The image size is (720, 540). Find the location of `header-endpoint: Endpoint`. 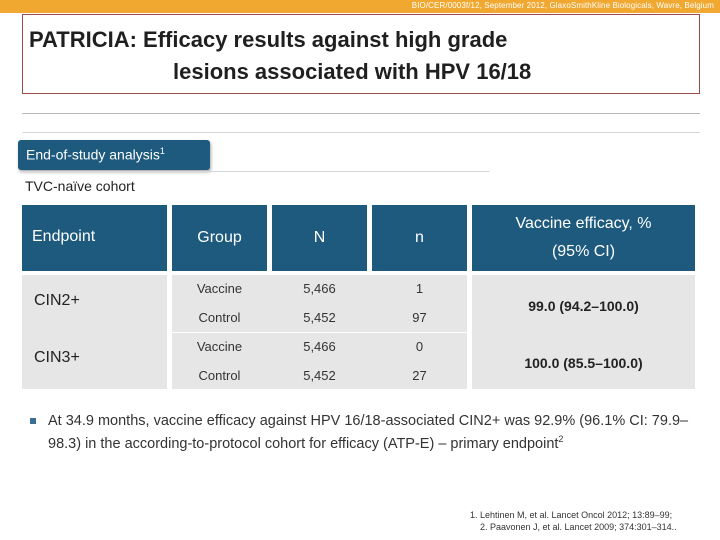

header-endpoint: Endpoint is located at coordinates (94, 238).